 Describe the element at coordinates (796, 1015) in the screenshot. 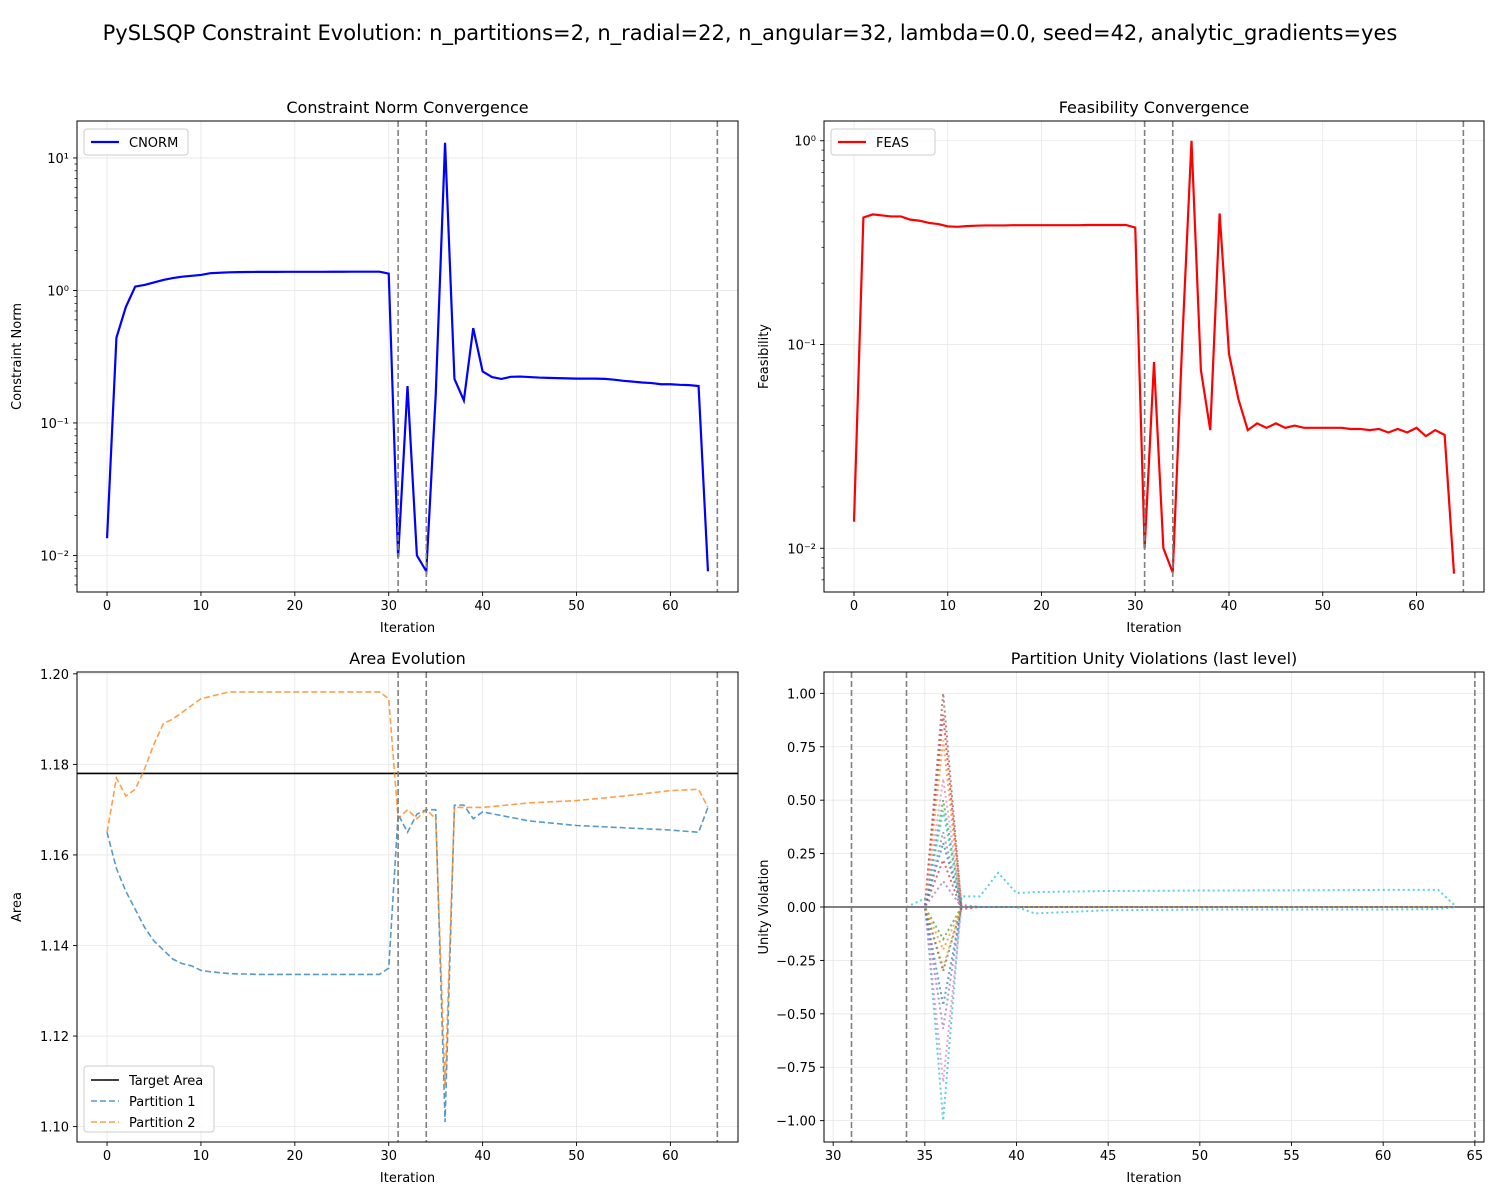

I see `y-tick-label: −0.50` at that location.